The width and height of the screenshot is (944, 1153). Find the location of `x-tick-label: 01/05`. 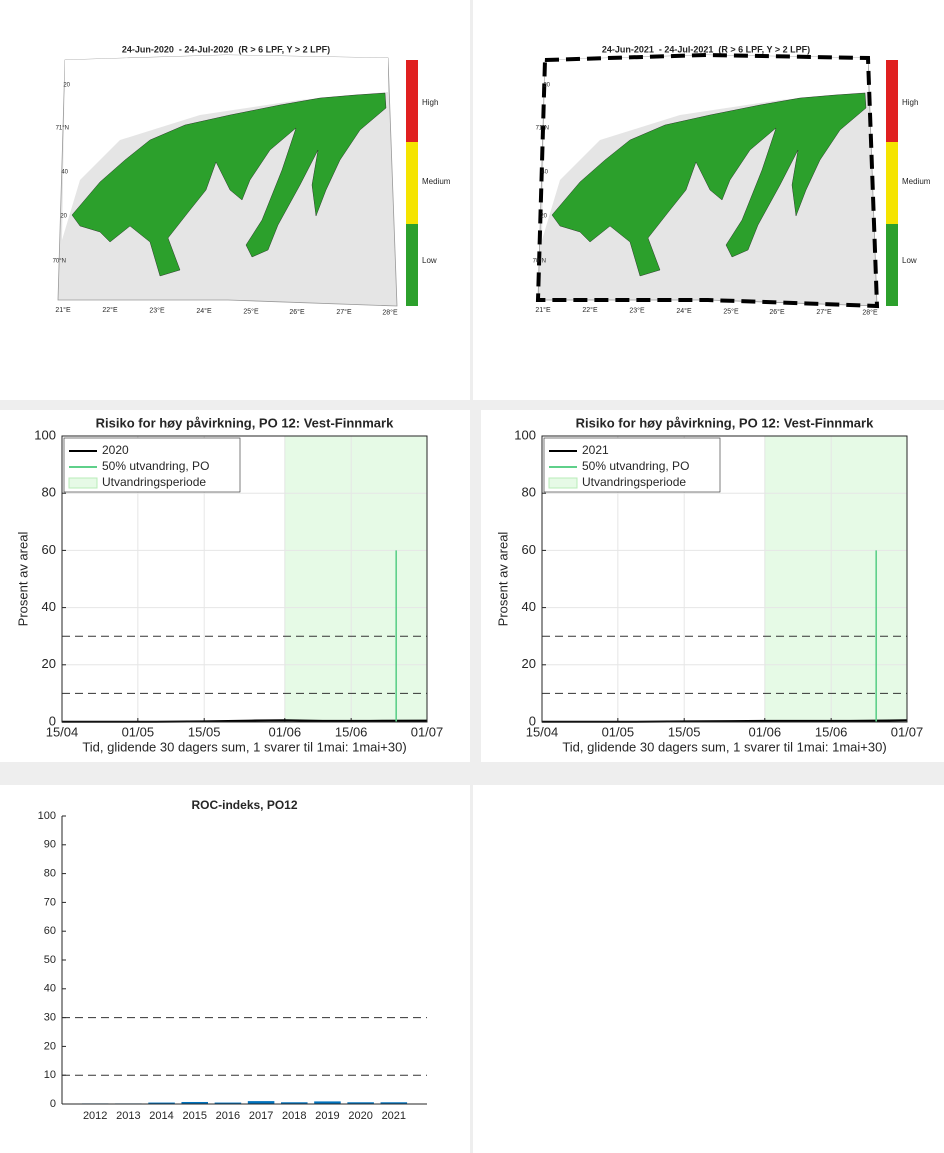

x-tick-label: 01/05 is located at coordinates (618, 731).